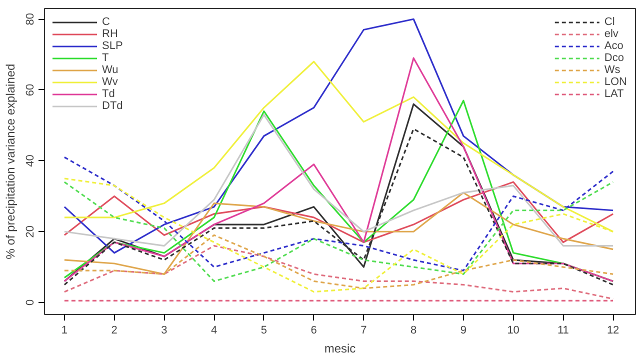 This screenshot has height=358, width=641. Describe the element at coordinates (363, 330) in the screenshot. I see `x-tick-label: 7` at that location.